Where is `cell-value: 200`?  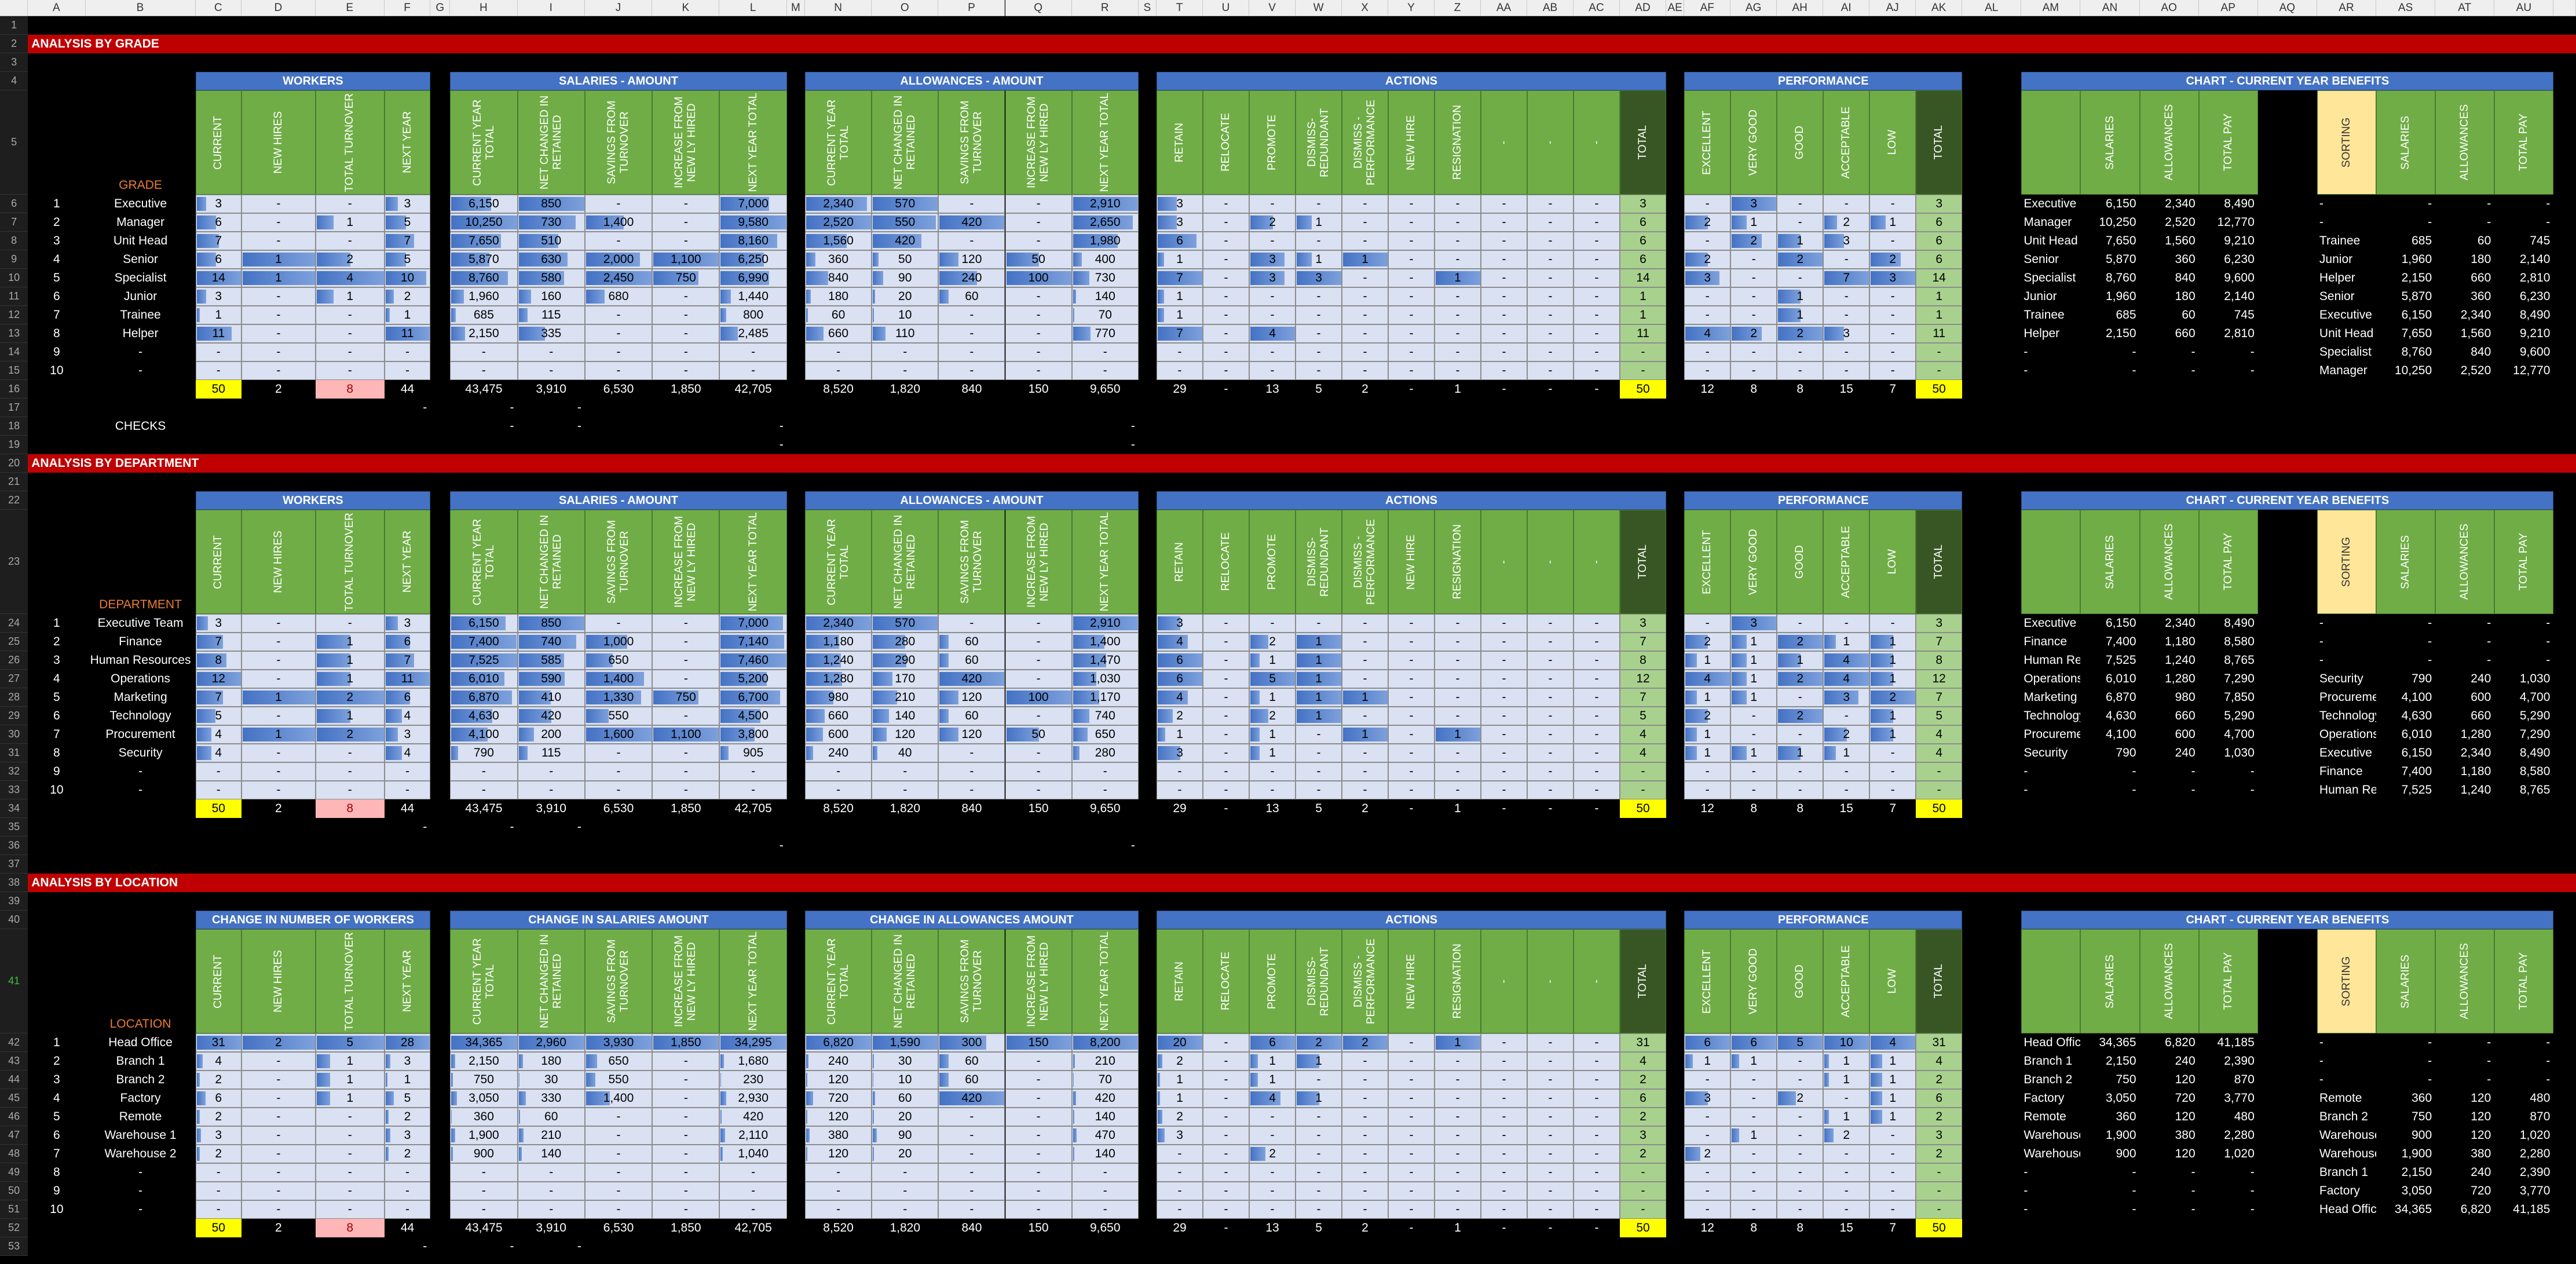
cell-value: 200 is located at coordinates (551, 734).